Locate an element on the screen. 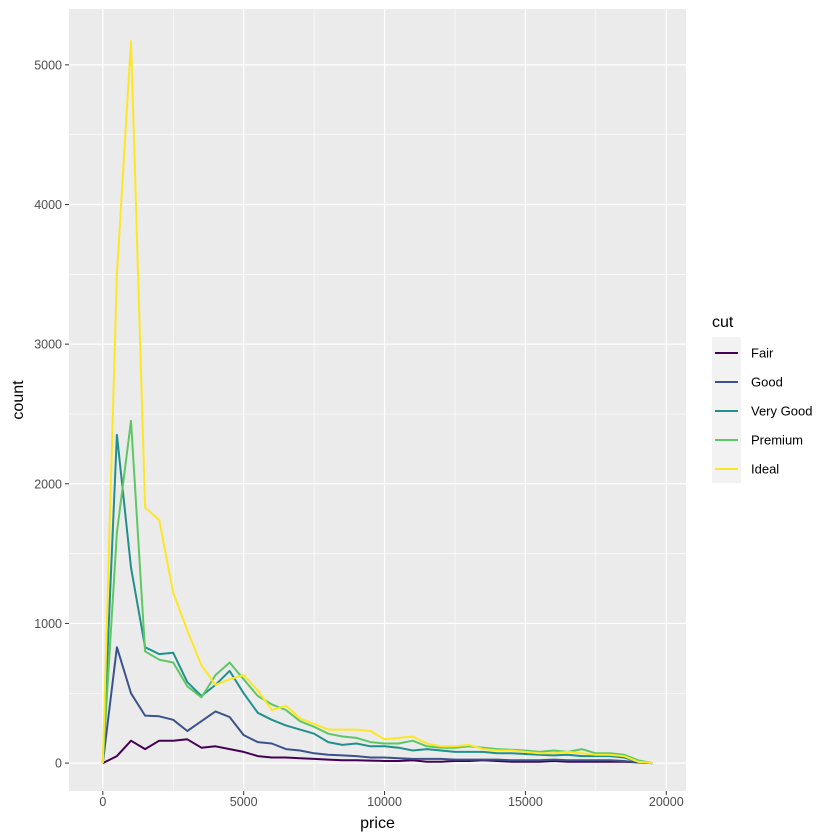  series-line-good is located at coordinates (377, 705).